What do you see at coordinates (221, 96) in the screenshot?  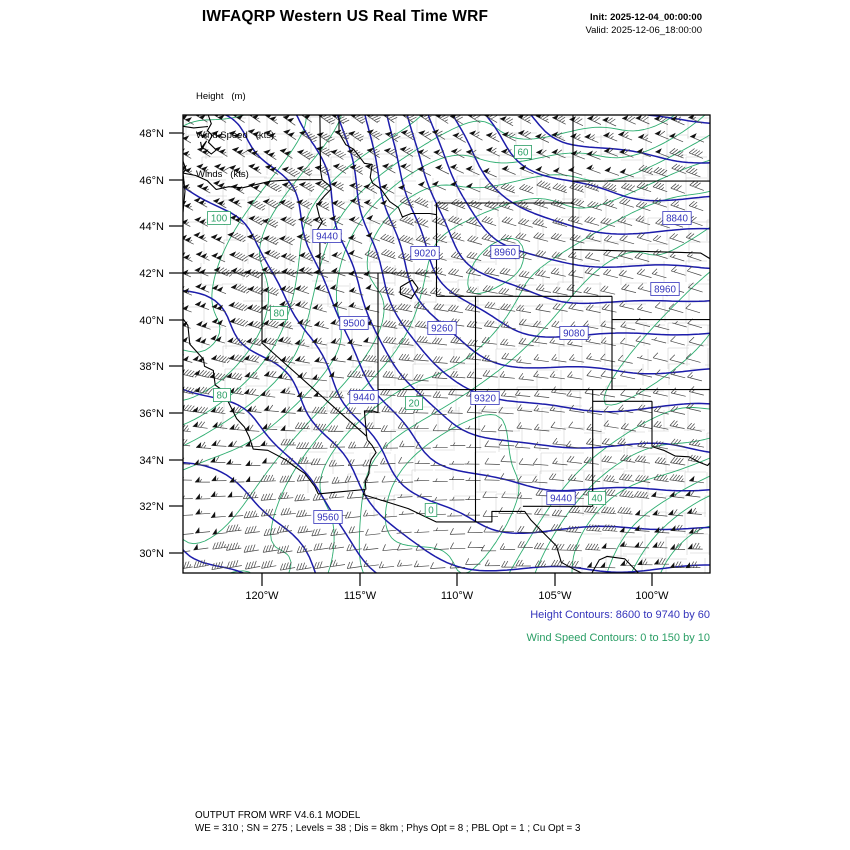 I see `legend-height-line: Height (m)` at bounding box center [221, 96].